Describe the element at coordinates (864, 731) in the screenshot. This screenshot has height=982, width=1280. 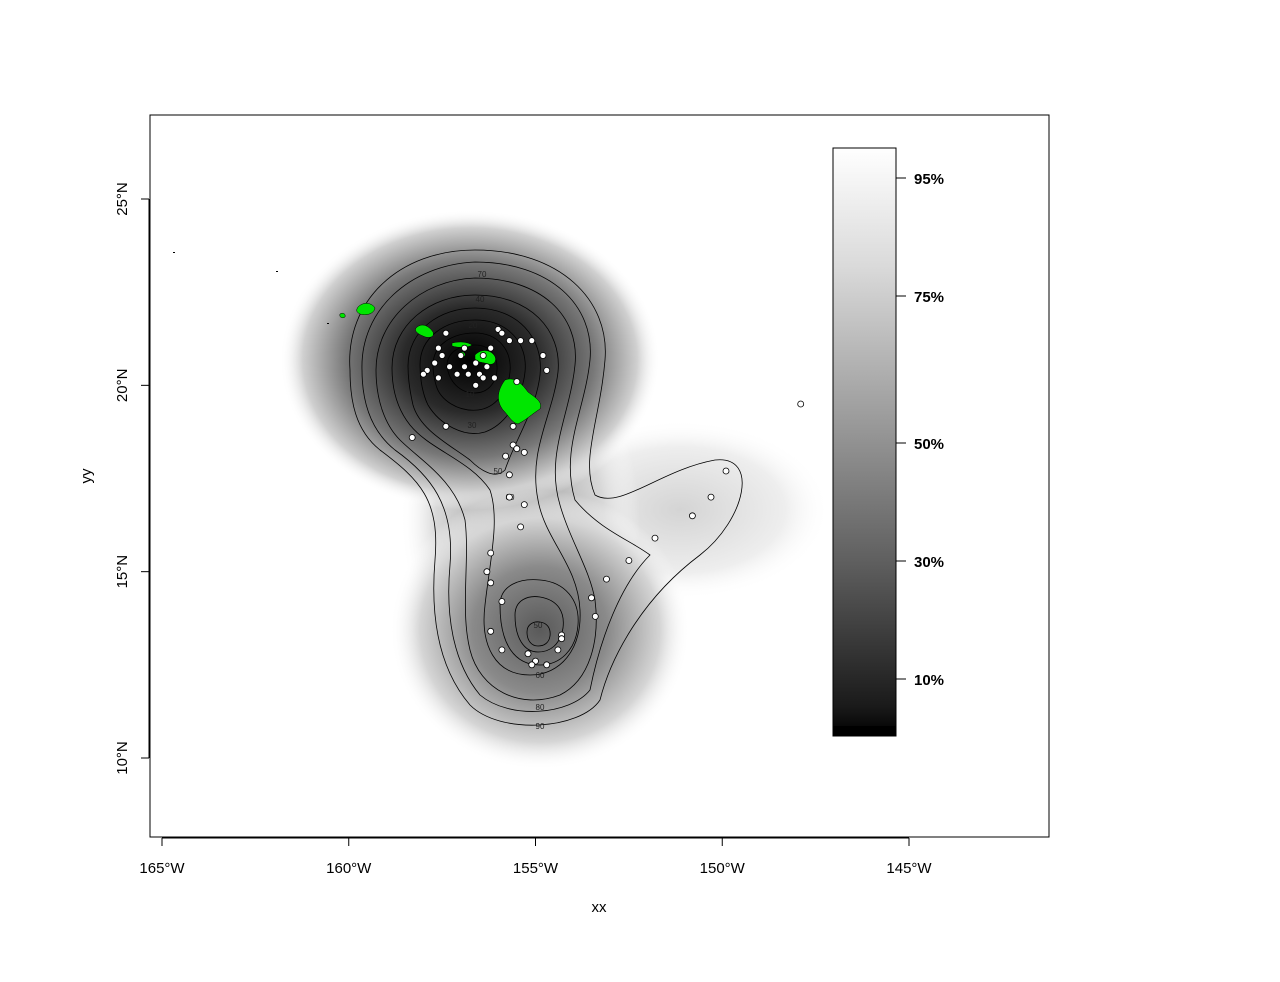
I see `legend-colorbar-bottom-band` at that location.